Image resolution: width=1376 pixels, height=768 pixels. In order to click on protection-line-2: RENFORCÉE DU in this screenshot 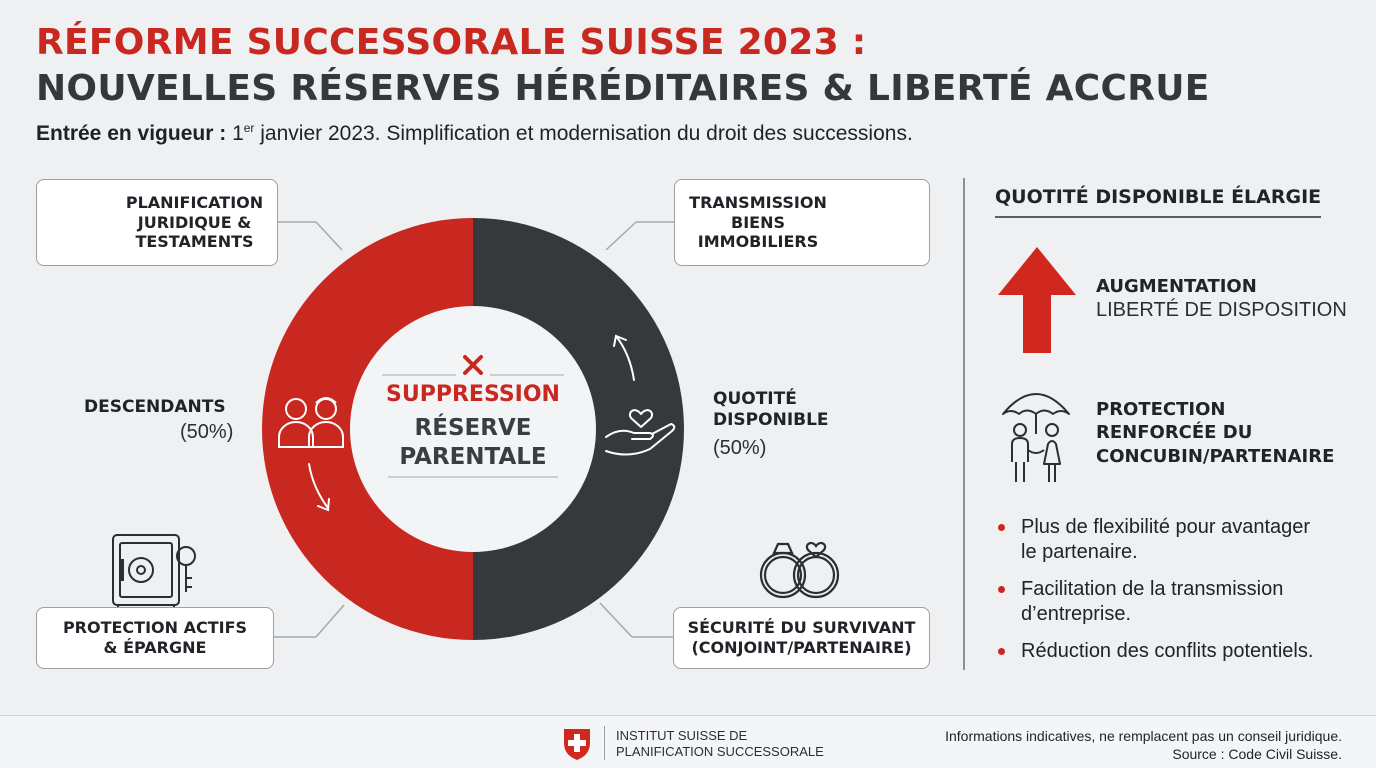, I will do `click(1174, 433)`.